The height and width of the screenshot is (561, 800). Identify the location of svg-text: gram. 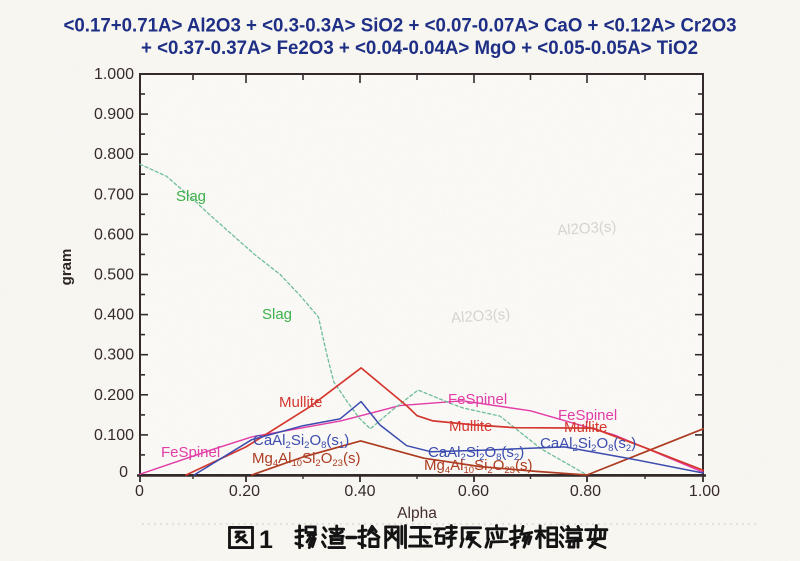
(66, 267).